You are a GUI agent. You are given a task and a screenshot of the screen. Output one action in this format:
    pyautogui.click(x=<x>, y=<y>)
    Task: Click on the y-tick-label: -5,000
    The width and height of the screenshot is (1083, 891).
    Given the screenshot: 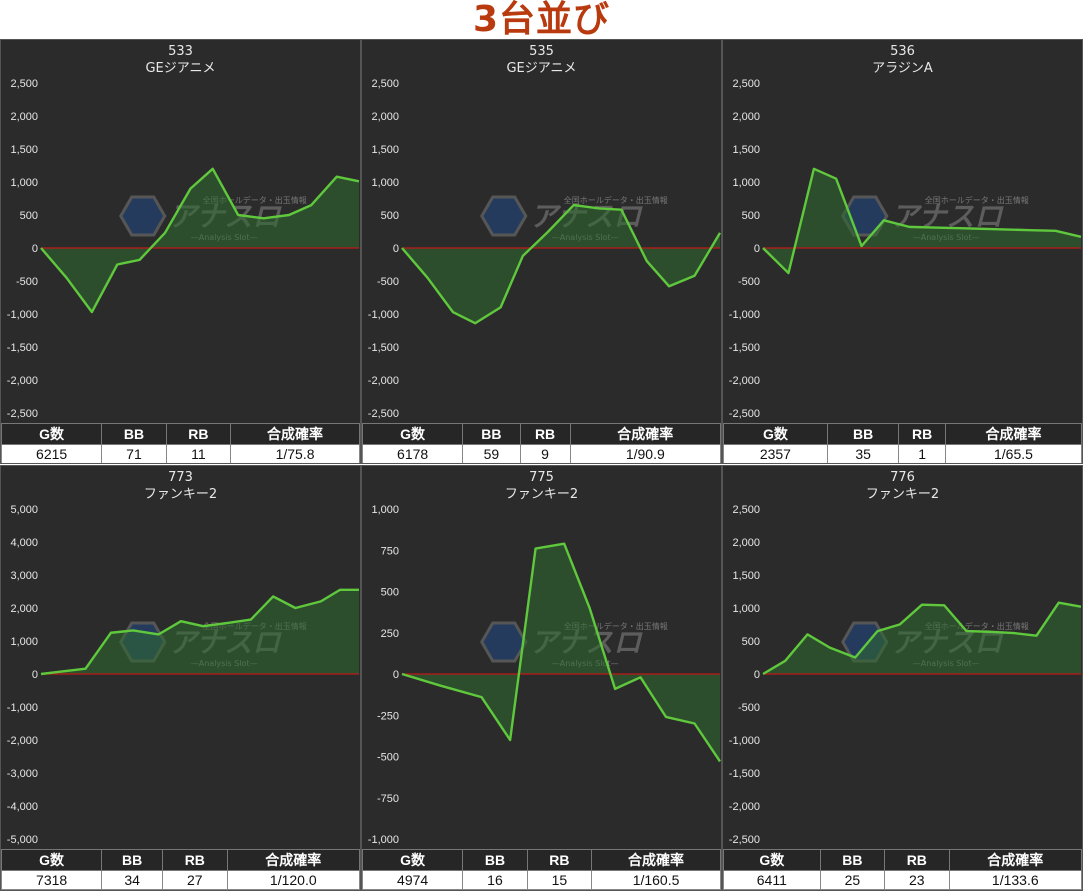 What is the action you would take?
    pyautogui.click(x=22, y=840)
    